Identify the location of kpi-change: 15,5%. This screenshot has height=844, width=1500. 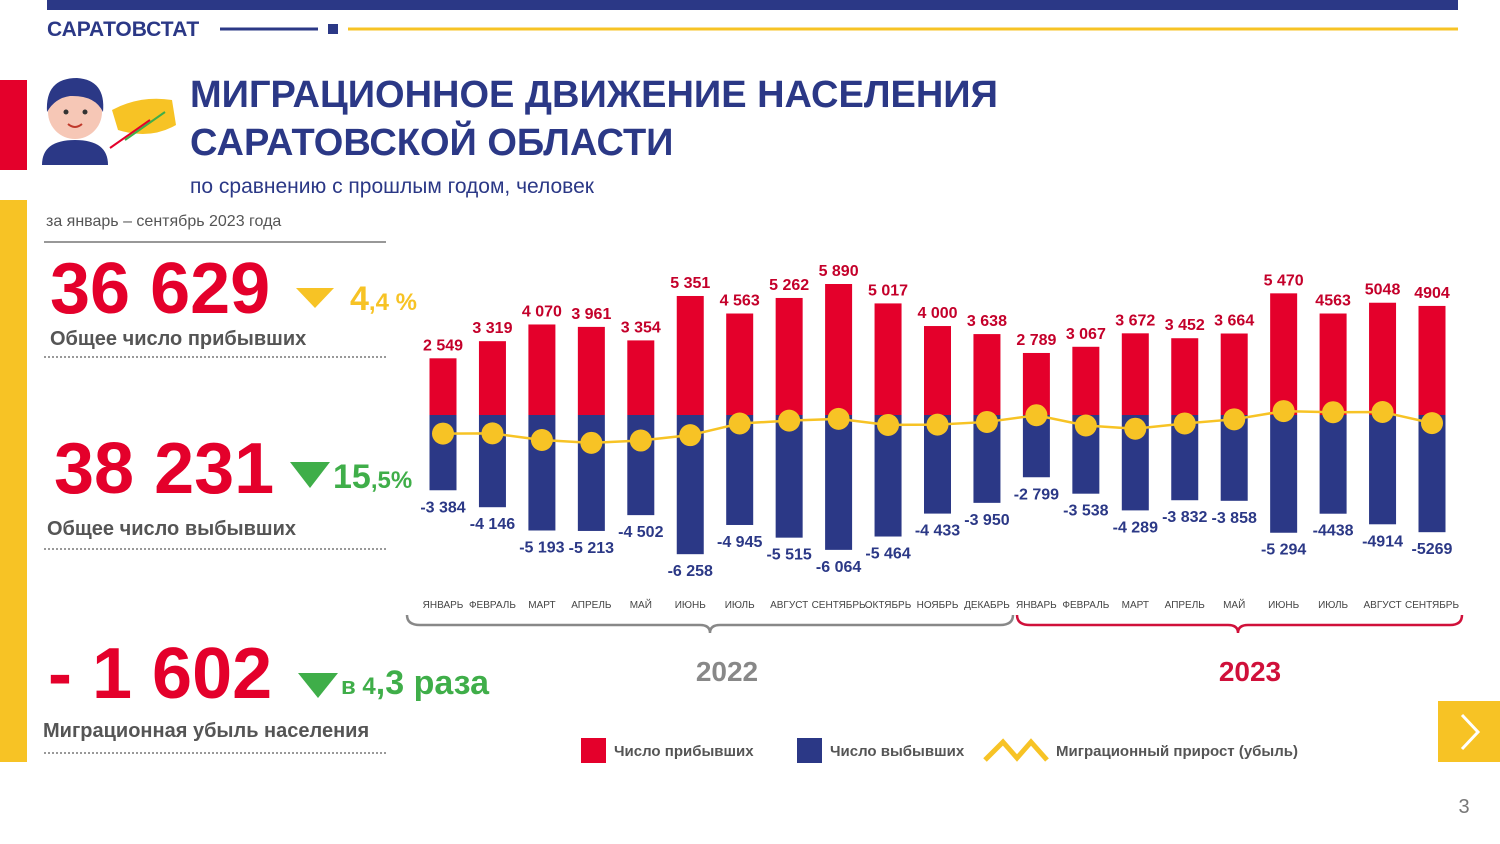
(372, 477).